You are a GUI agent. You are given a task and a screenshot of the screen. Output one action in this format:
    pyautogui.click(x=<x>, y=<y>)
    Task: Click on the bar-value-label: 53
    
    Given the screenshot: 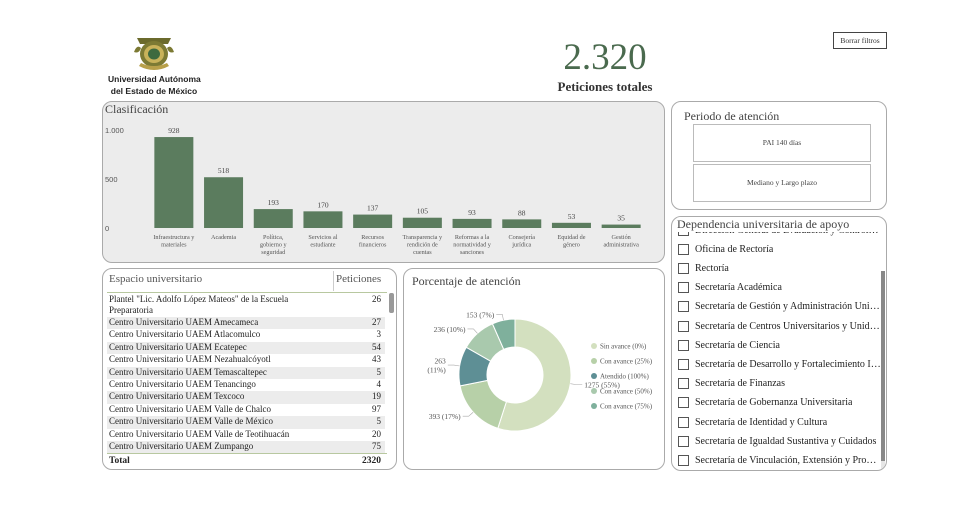 What is the action you would take?
    pyautogui.click(x=572, y=216)
    